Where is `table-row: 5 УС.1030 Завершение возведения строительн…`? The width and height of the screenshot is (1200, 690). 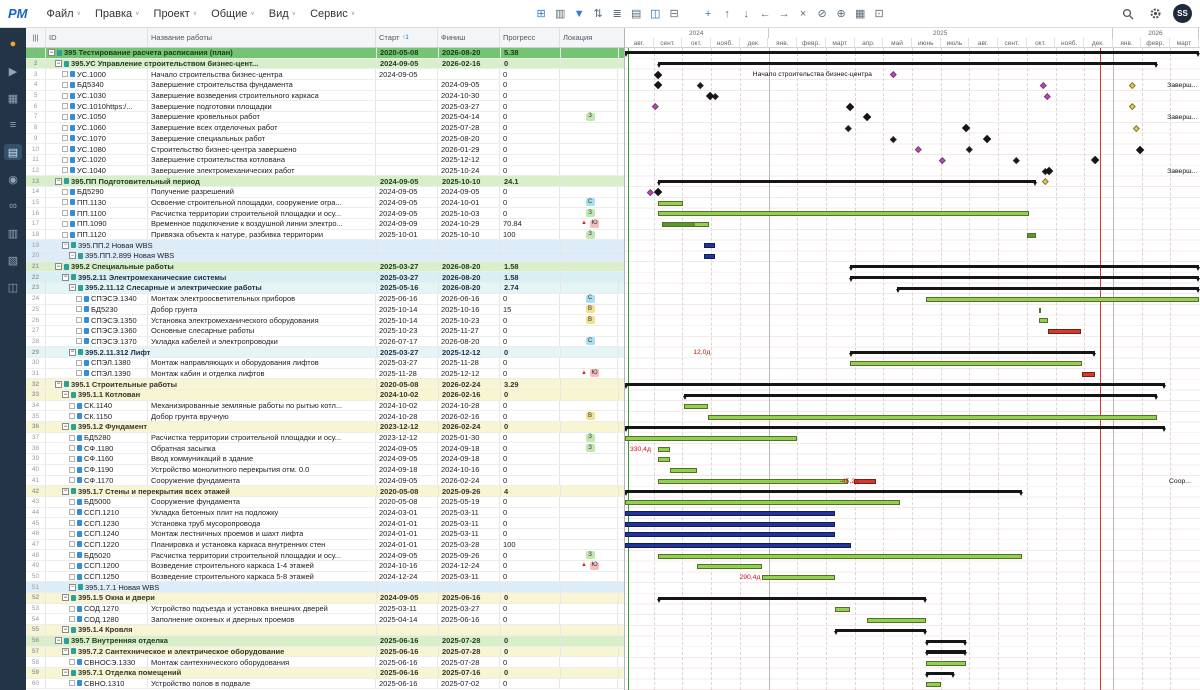
table-row: 5 УС.1030 Завершение возведения строительн… is located at coordinates (325, 96).